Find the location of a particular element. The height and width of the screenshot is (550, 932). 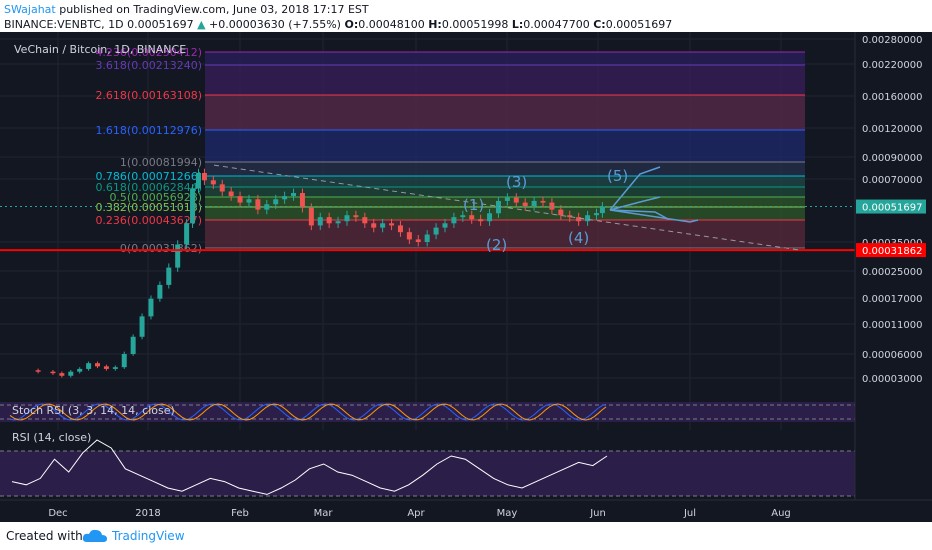

stoch-k-line is located at coordinates (308, 412).